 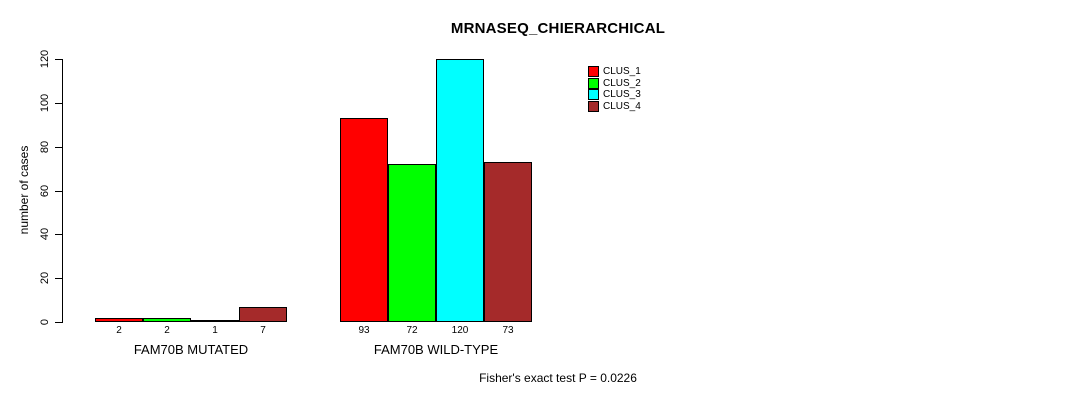 I want to click on bar-clus_2-fam70b-mutated, so click(x=167, y=320).